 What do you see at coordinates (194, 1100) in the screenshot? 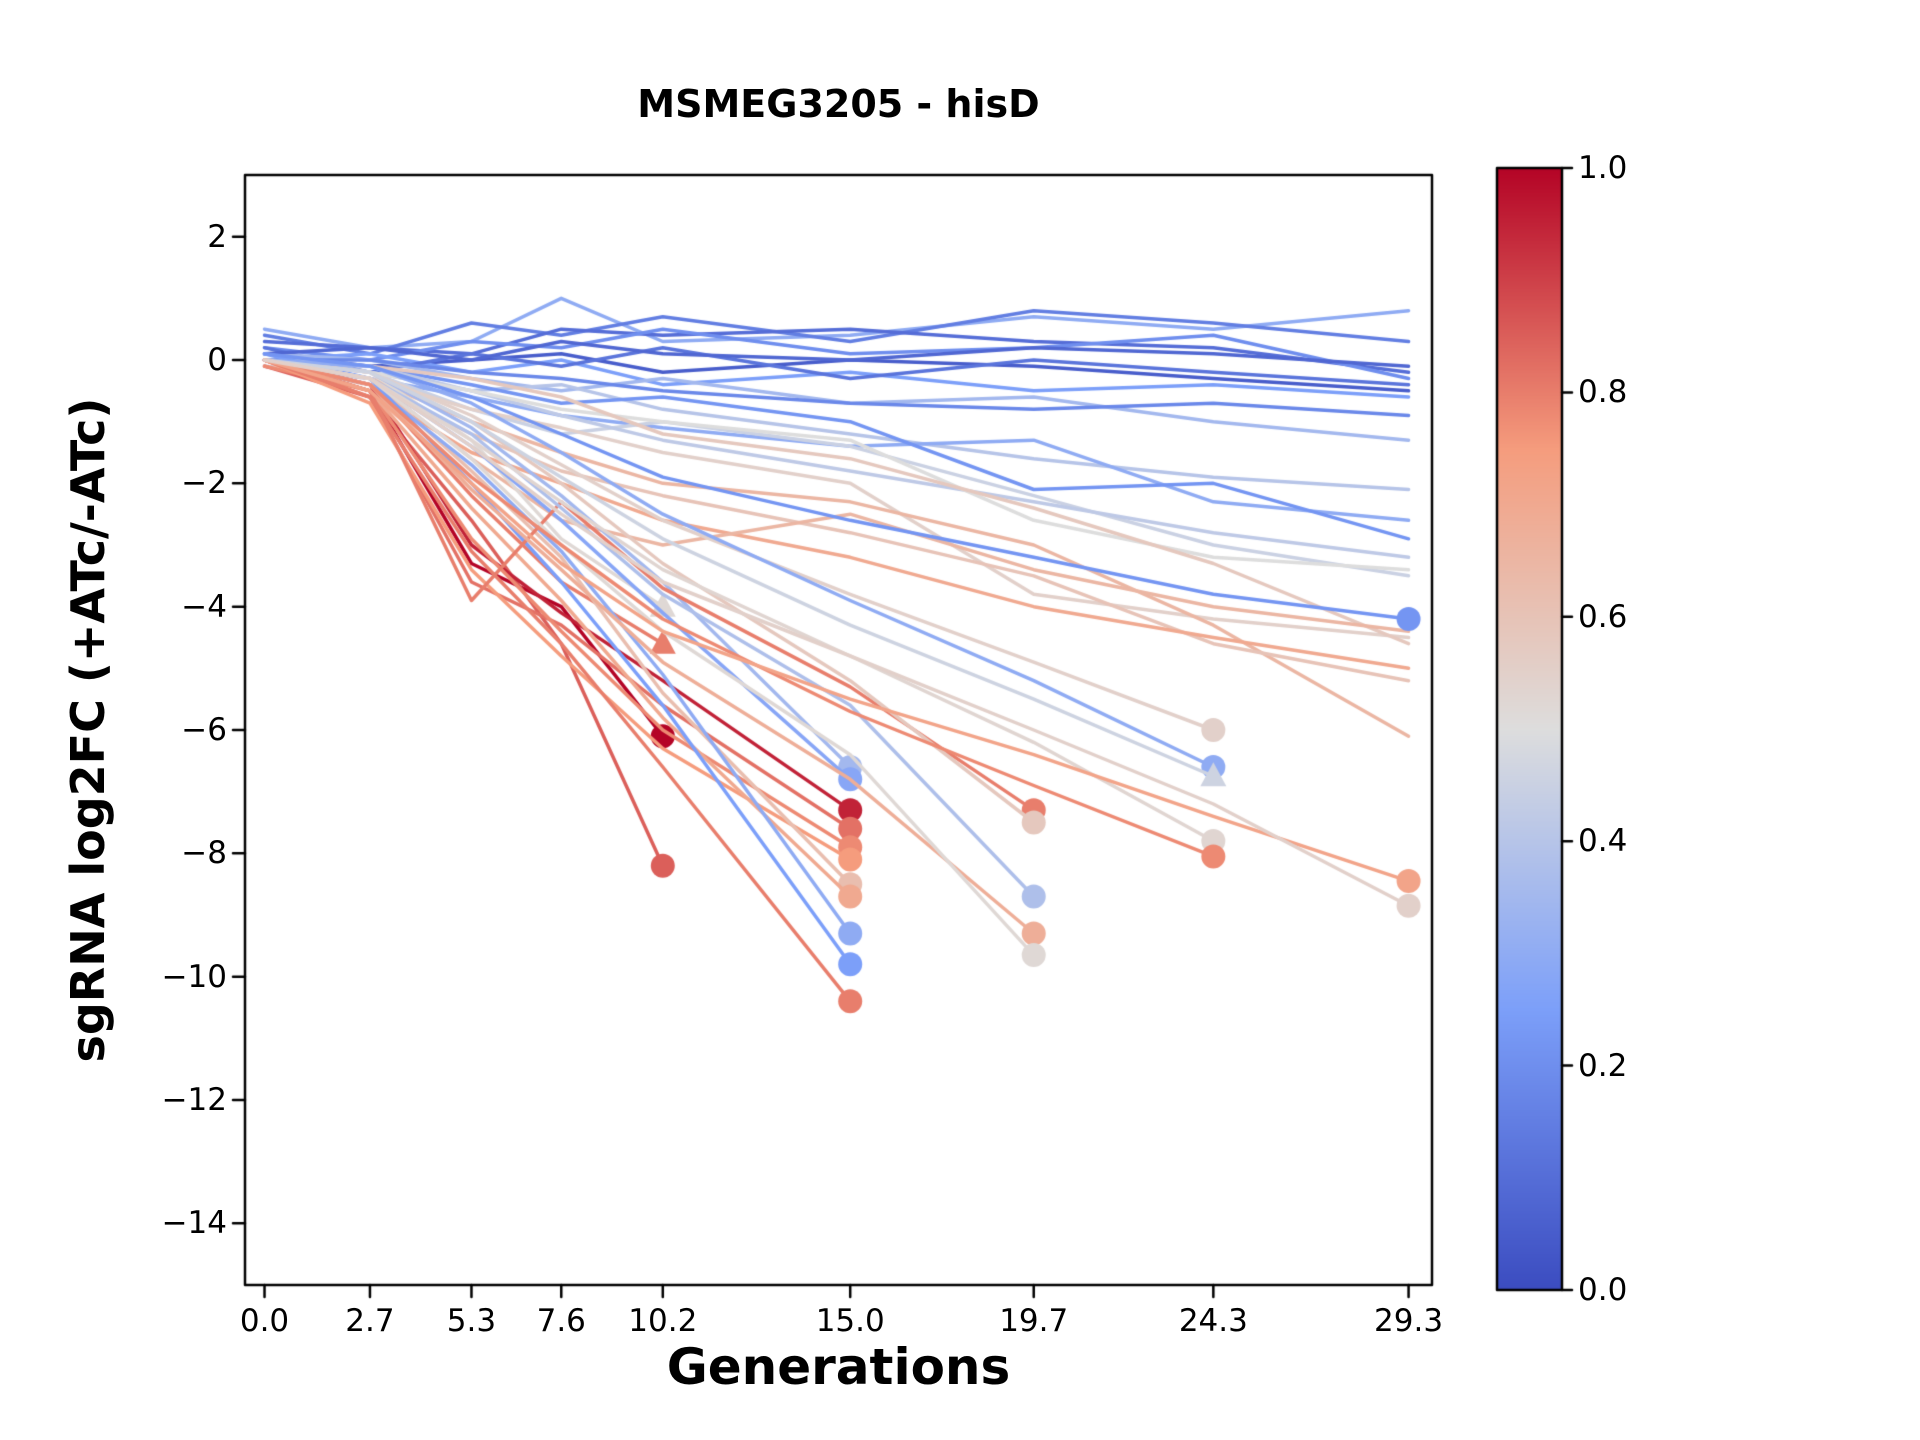
I see `y-tick-label: −12` at bounding box center [194, 1100].